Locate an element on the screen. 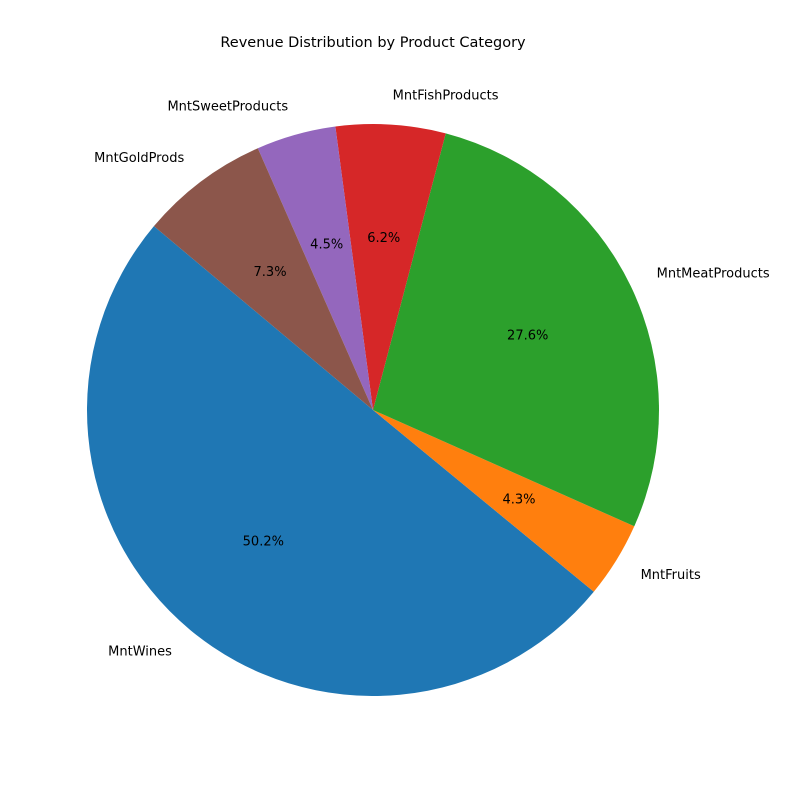 Image resolution: width=800 pixels, height=800 pixels. slice-percent-mnt-wines: 50.2% is located at coordinates (263, 541).